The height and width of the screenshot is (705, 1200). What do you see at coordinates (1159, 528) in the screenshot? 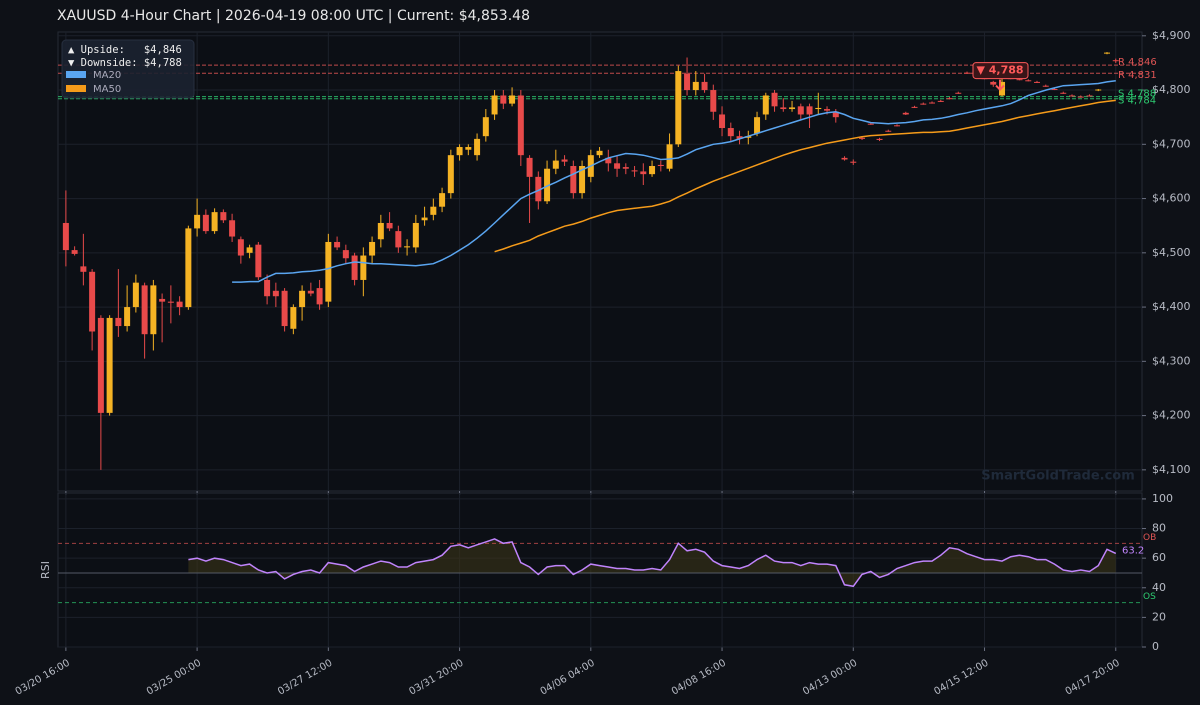
I see `y-tick-label: 80` at bounding box center [1159, 528].